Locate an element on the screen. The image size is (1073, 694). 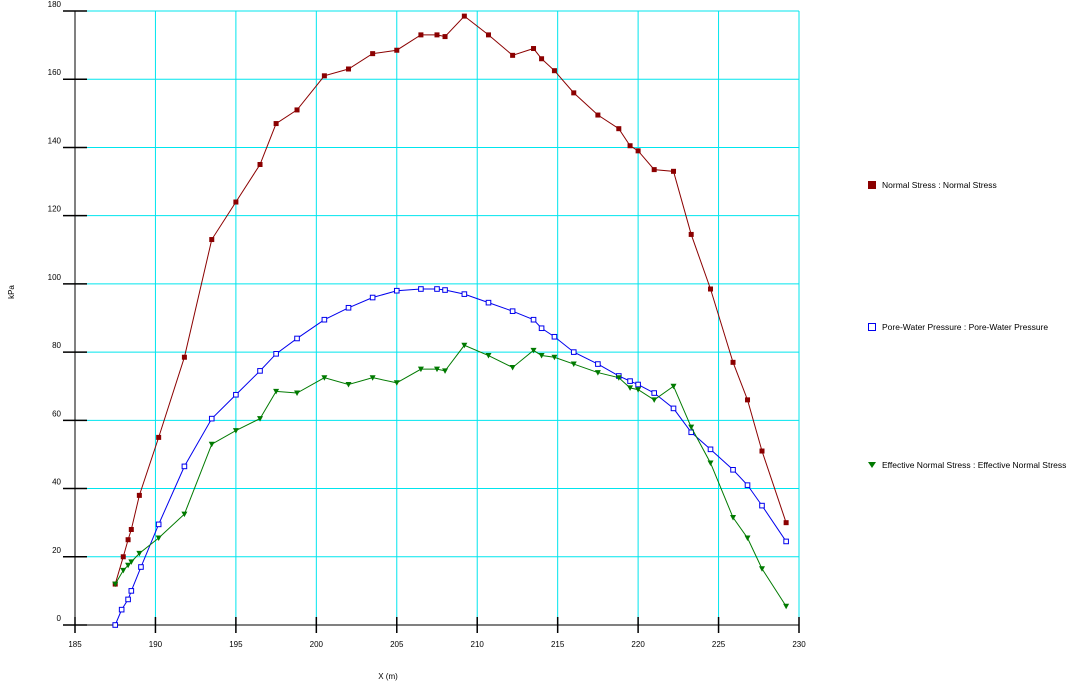
x-tick-label: 225 is located at coordinates (719, 644).